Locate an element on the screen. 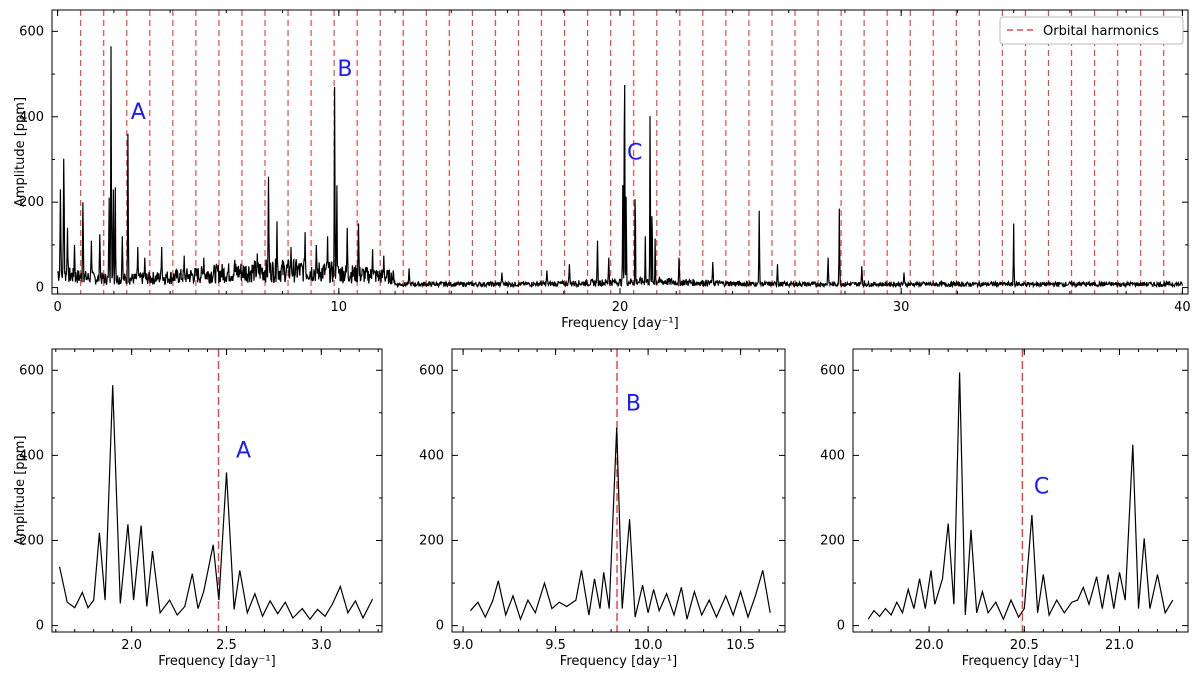  x-tick-label: 20.0 is located at coordinates (929, 645).